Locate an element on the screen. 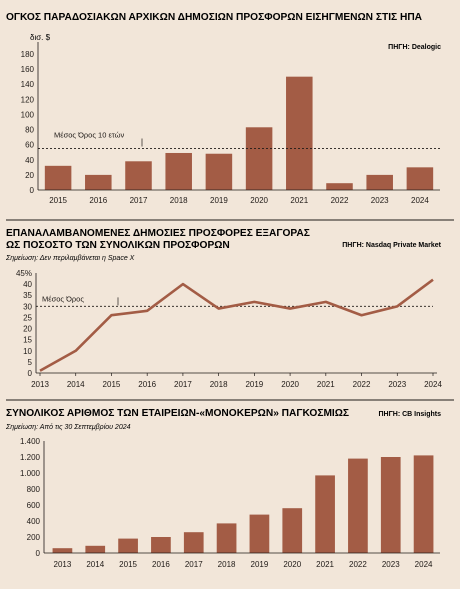  chart3-note: Σημείωση: Από τις 30 Σεπτεμβρίου 2024 is located at coordinates (68, 427).